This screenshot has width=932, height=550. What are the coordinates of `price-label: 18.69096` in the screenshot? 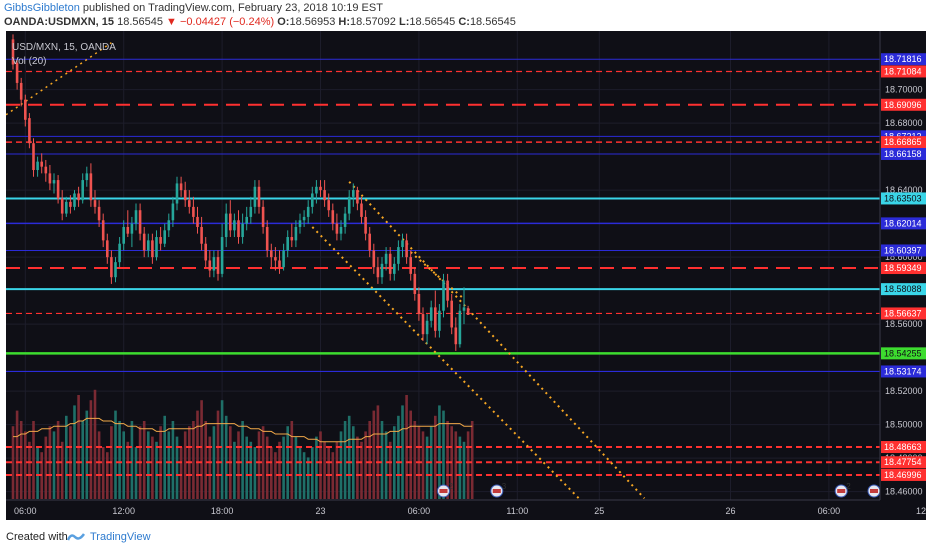 It's located at (903, 105).